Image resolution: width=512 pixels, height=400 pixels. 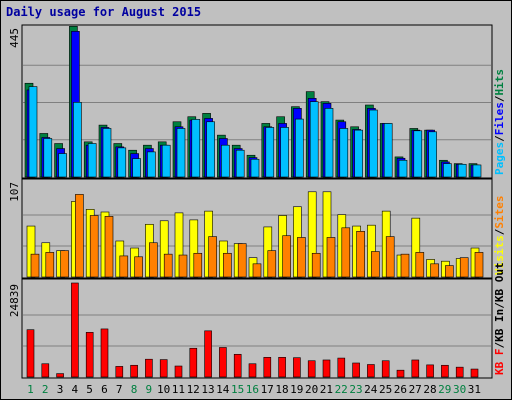 I want to click on day-label-16: 16, so click(x=252, y=389).